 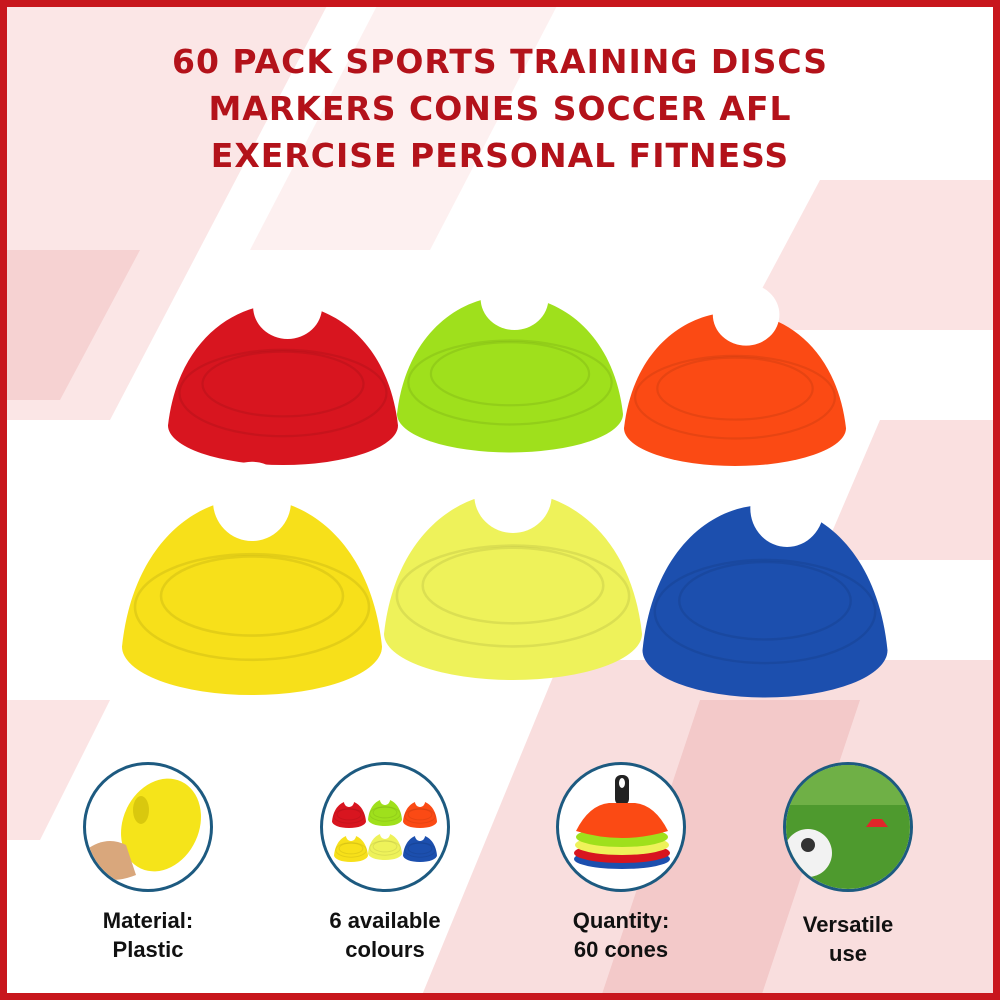 I want to click on mini-cone-green, so click(x=385, y=810).